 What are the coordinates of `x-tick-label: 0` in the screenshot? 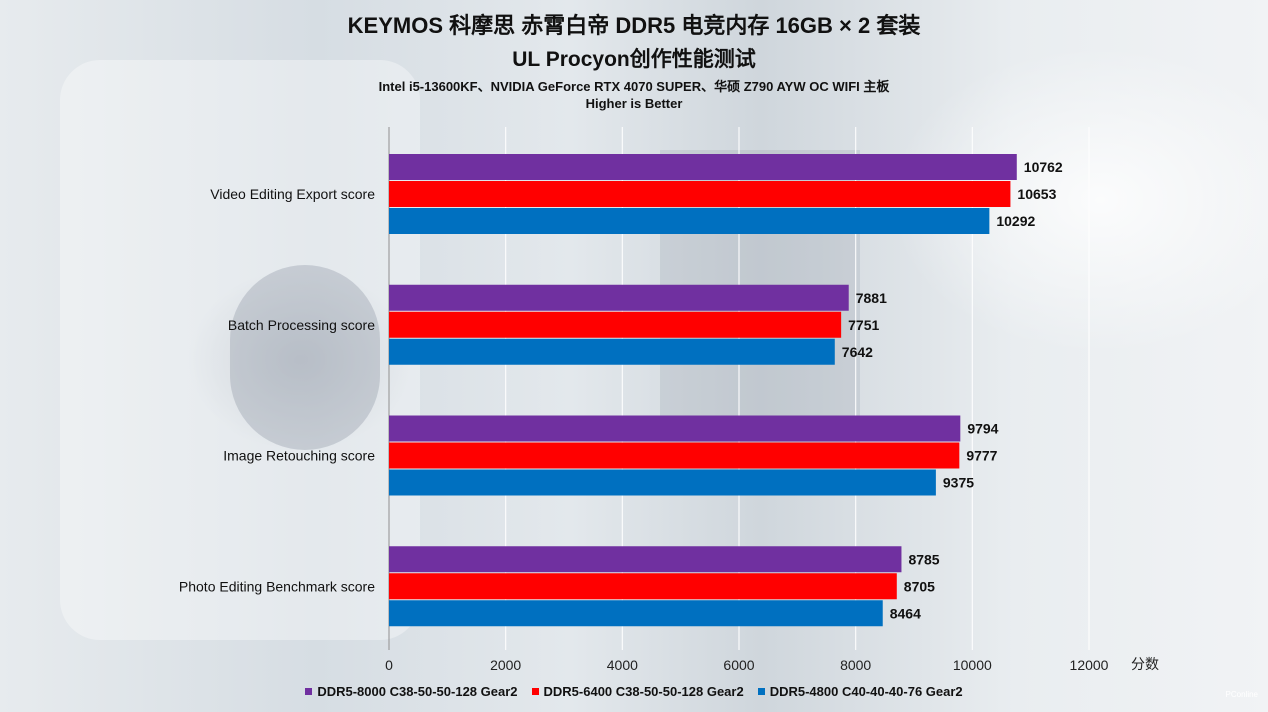 It's located at (389, 665).